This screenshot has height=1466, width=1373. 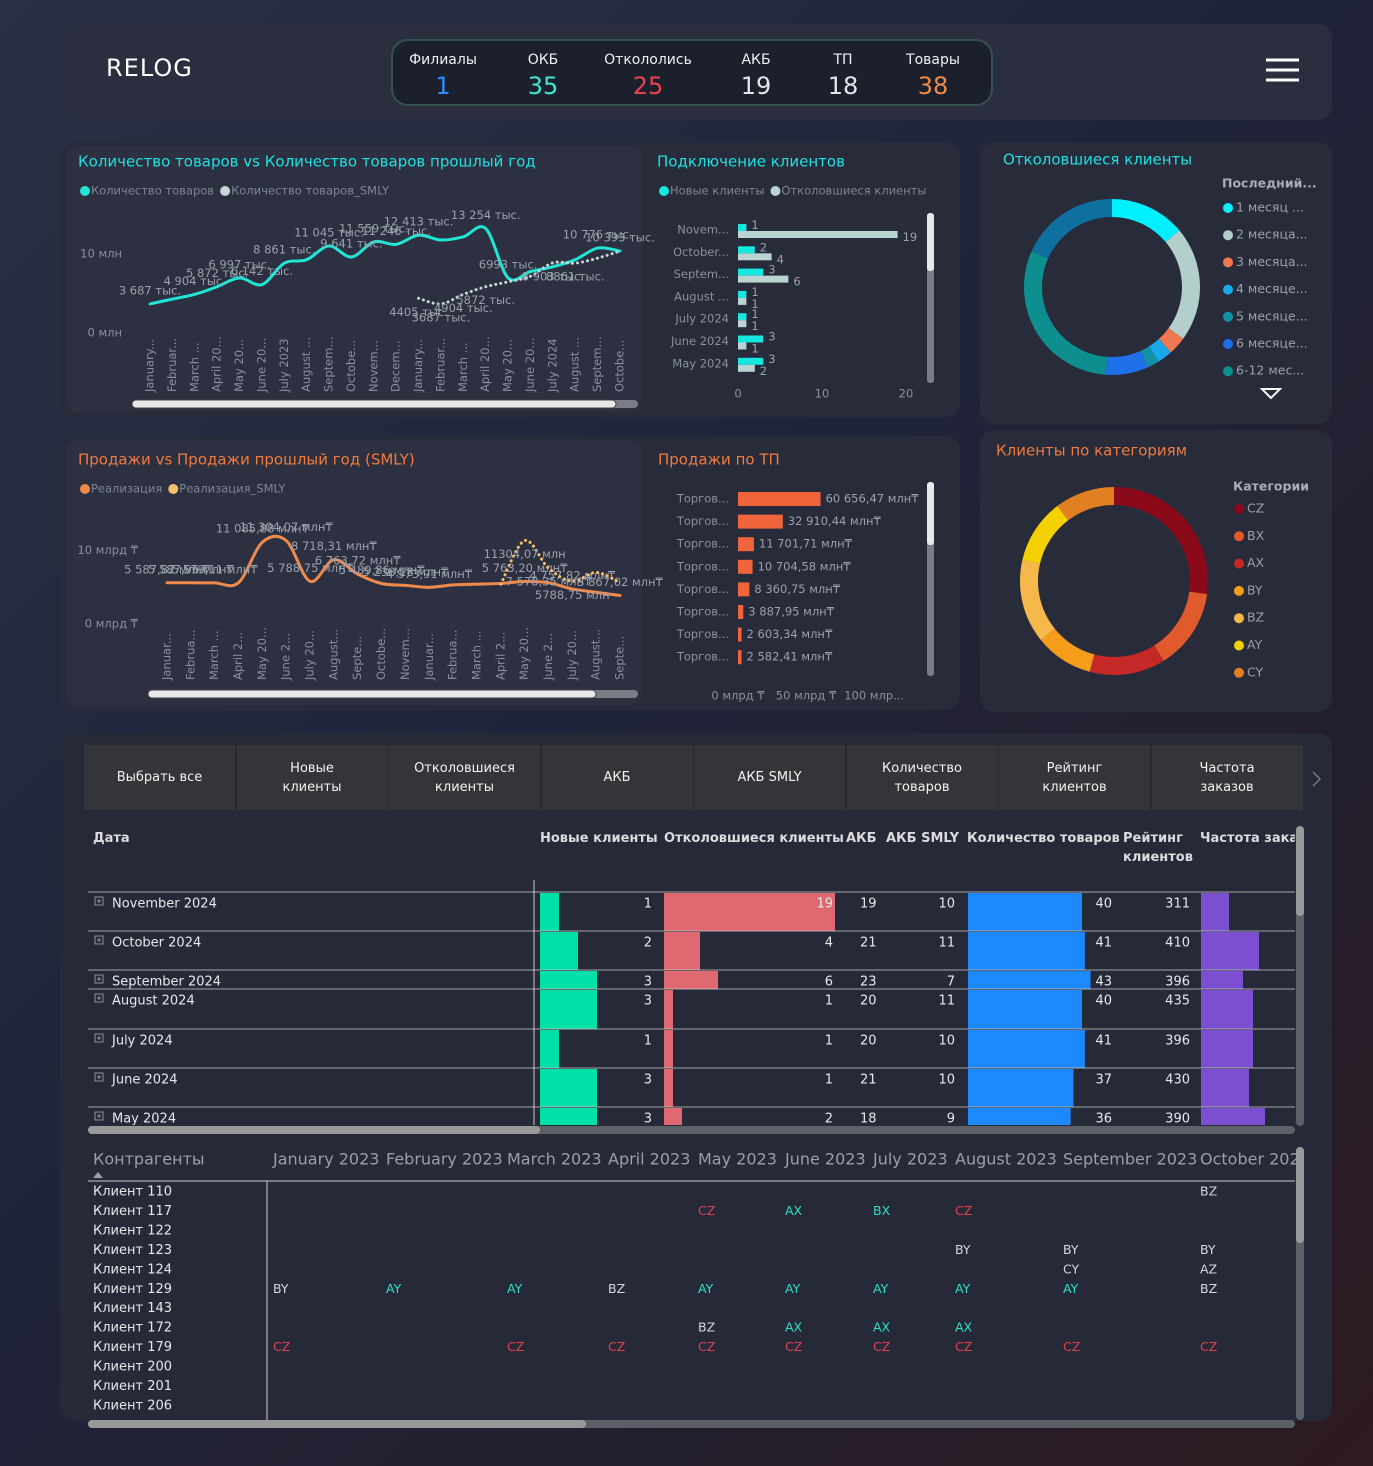 I want to click on kpi-label: Товары, so click(x=932, y=60).